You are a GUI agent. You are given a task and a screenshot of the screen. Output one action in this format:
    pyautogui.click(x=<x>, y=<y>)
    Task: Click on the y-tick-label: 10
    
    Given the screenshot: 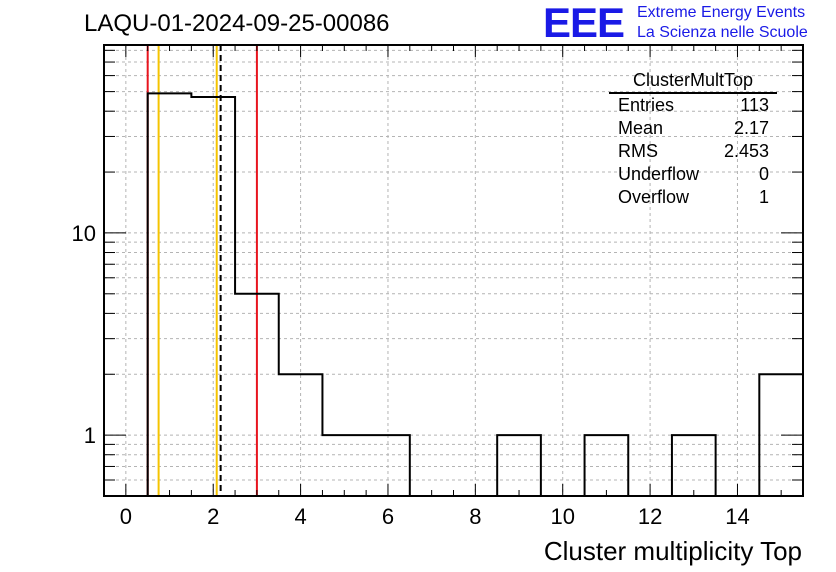 What is the action you would take?
    pyautogui.click(x=84, y=233)
    